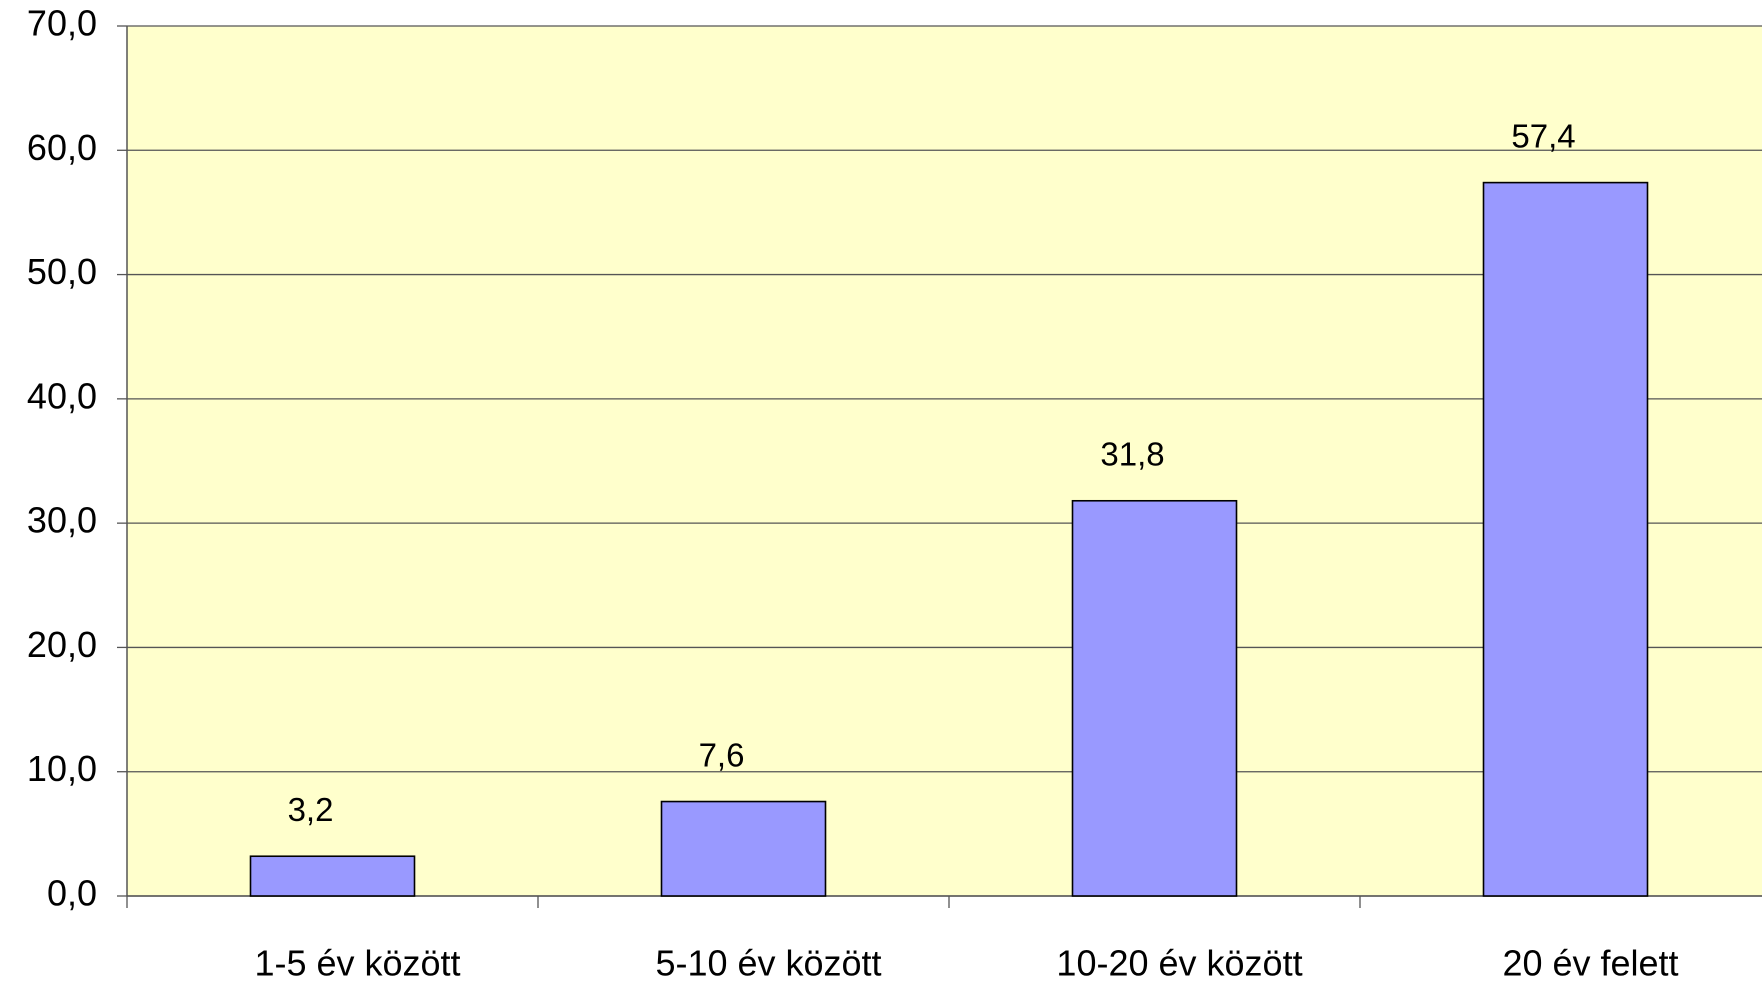 This screenshot has width=1762, height=985. I want to click on data-label: 31,8, so click(1132, 453).